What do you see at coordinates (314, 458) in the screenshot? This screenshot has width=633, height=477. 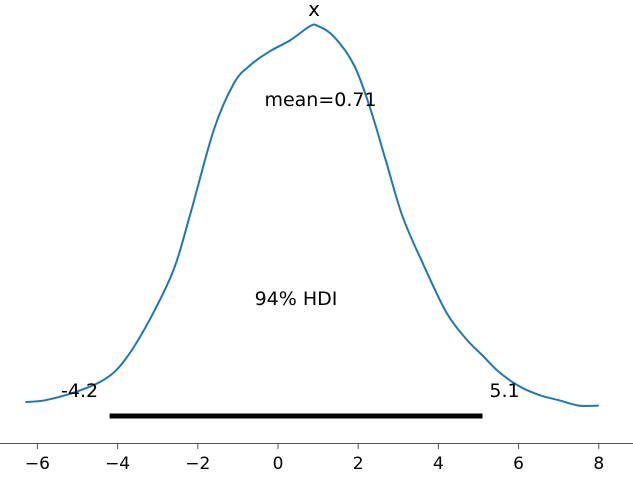 I see `x-axis-ticks: −6 −4 −2 0 2 4 6 8` at bounding box center [314, 458].